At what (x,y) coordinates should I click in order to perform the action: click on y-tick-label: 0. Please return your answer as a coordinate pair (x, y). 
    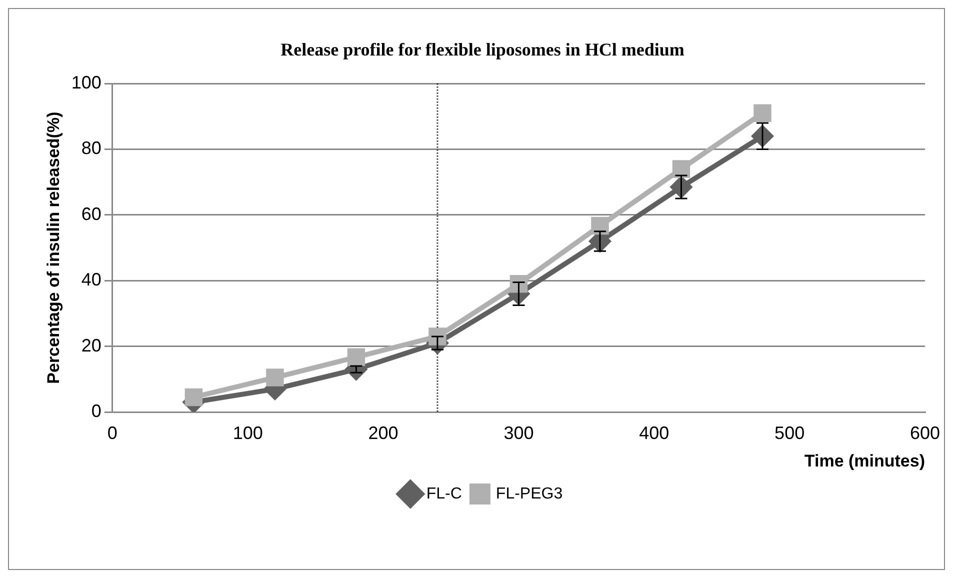
    Looking at the image, I should click on (96, 410).